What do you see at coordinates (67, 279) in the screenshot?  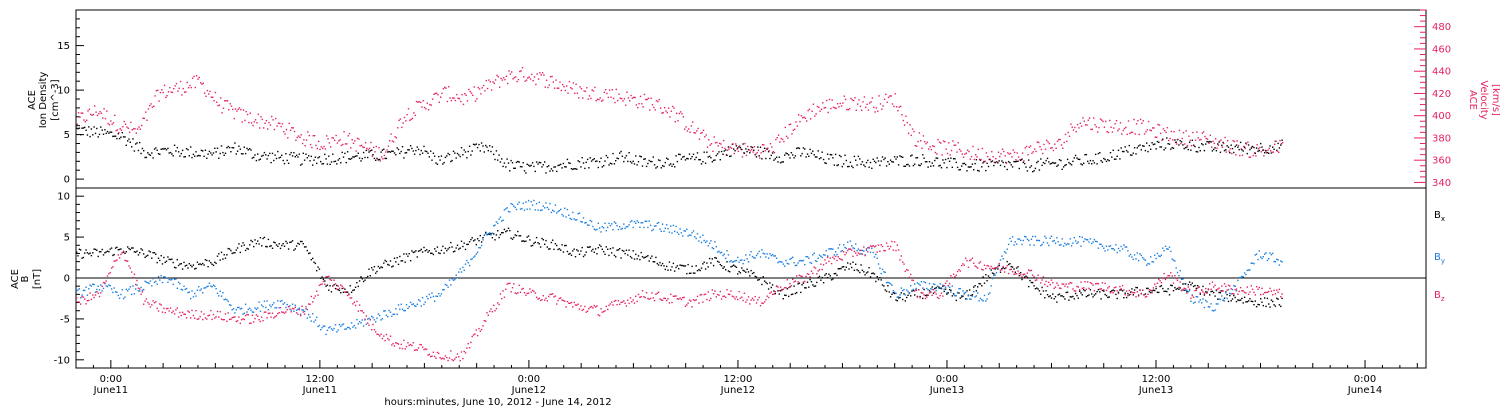 I see `b-tick-label: 0` at bounding box center [67, 279].